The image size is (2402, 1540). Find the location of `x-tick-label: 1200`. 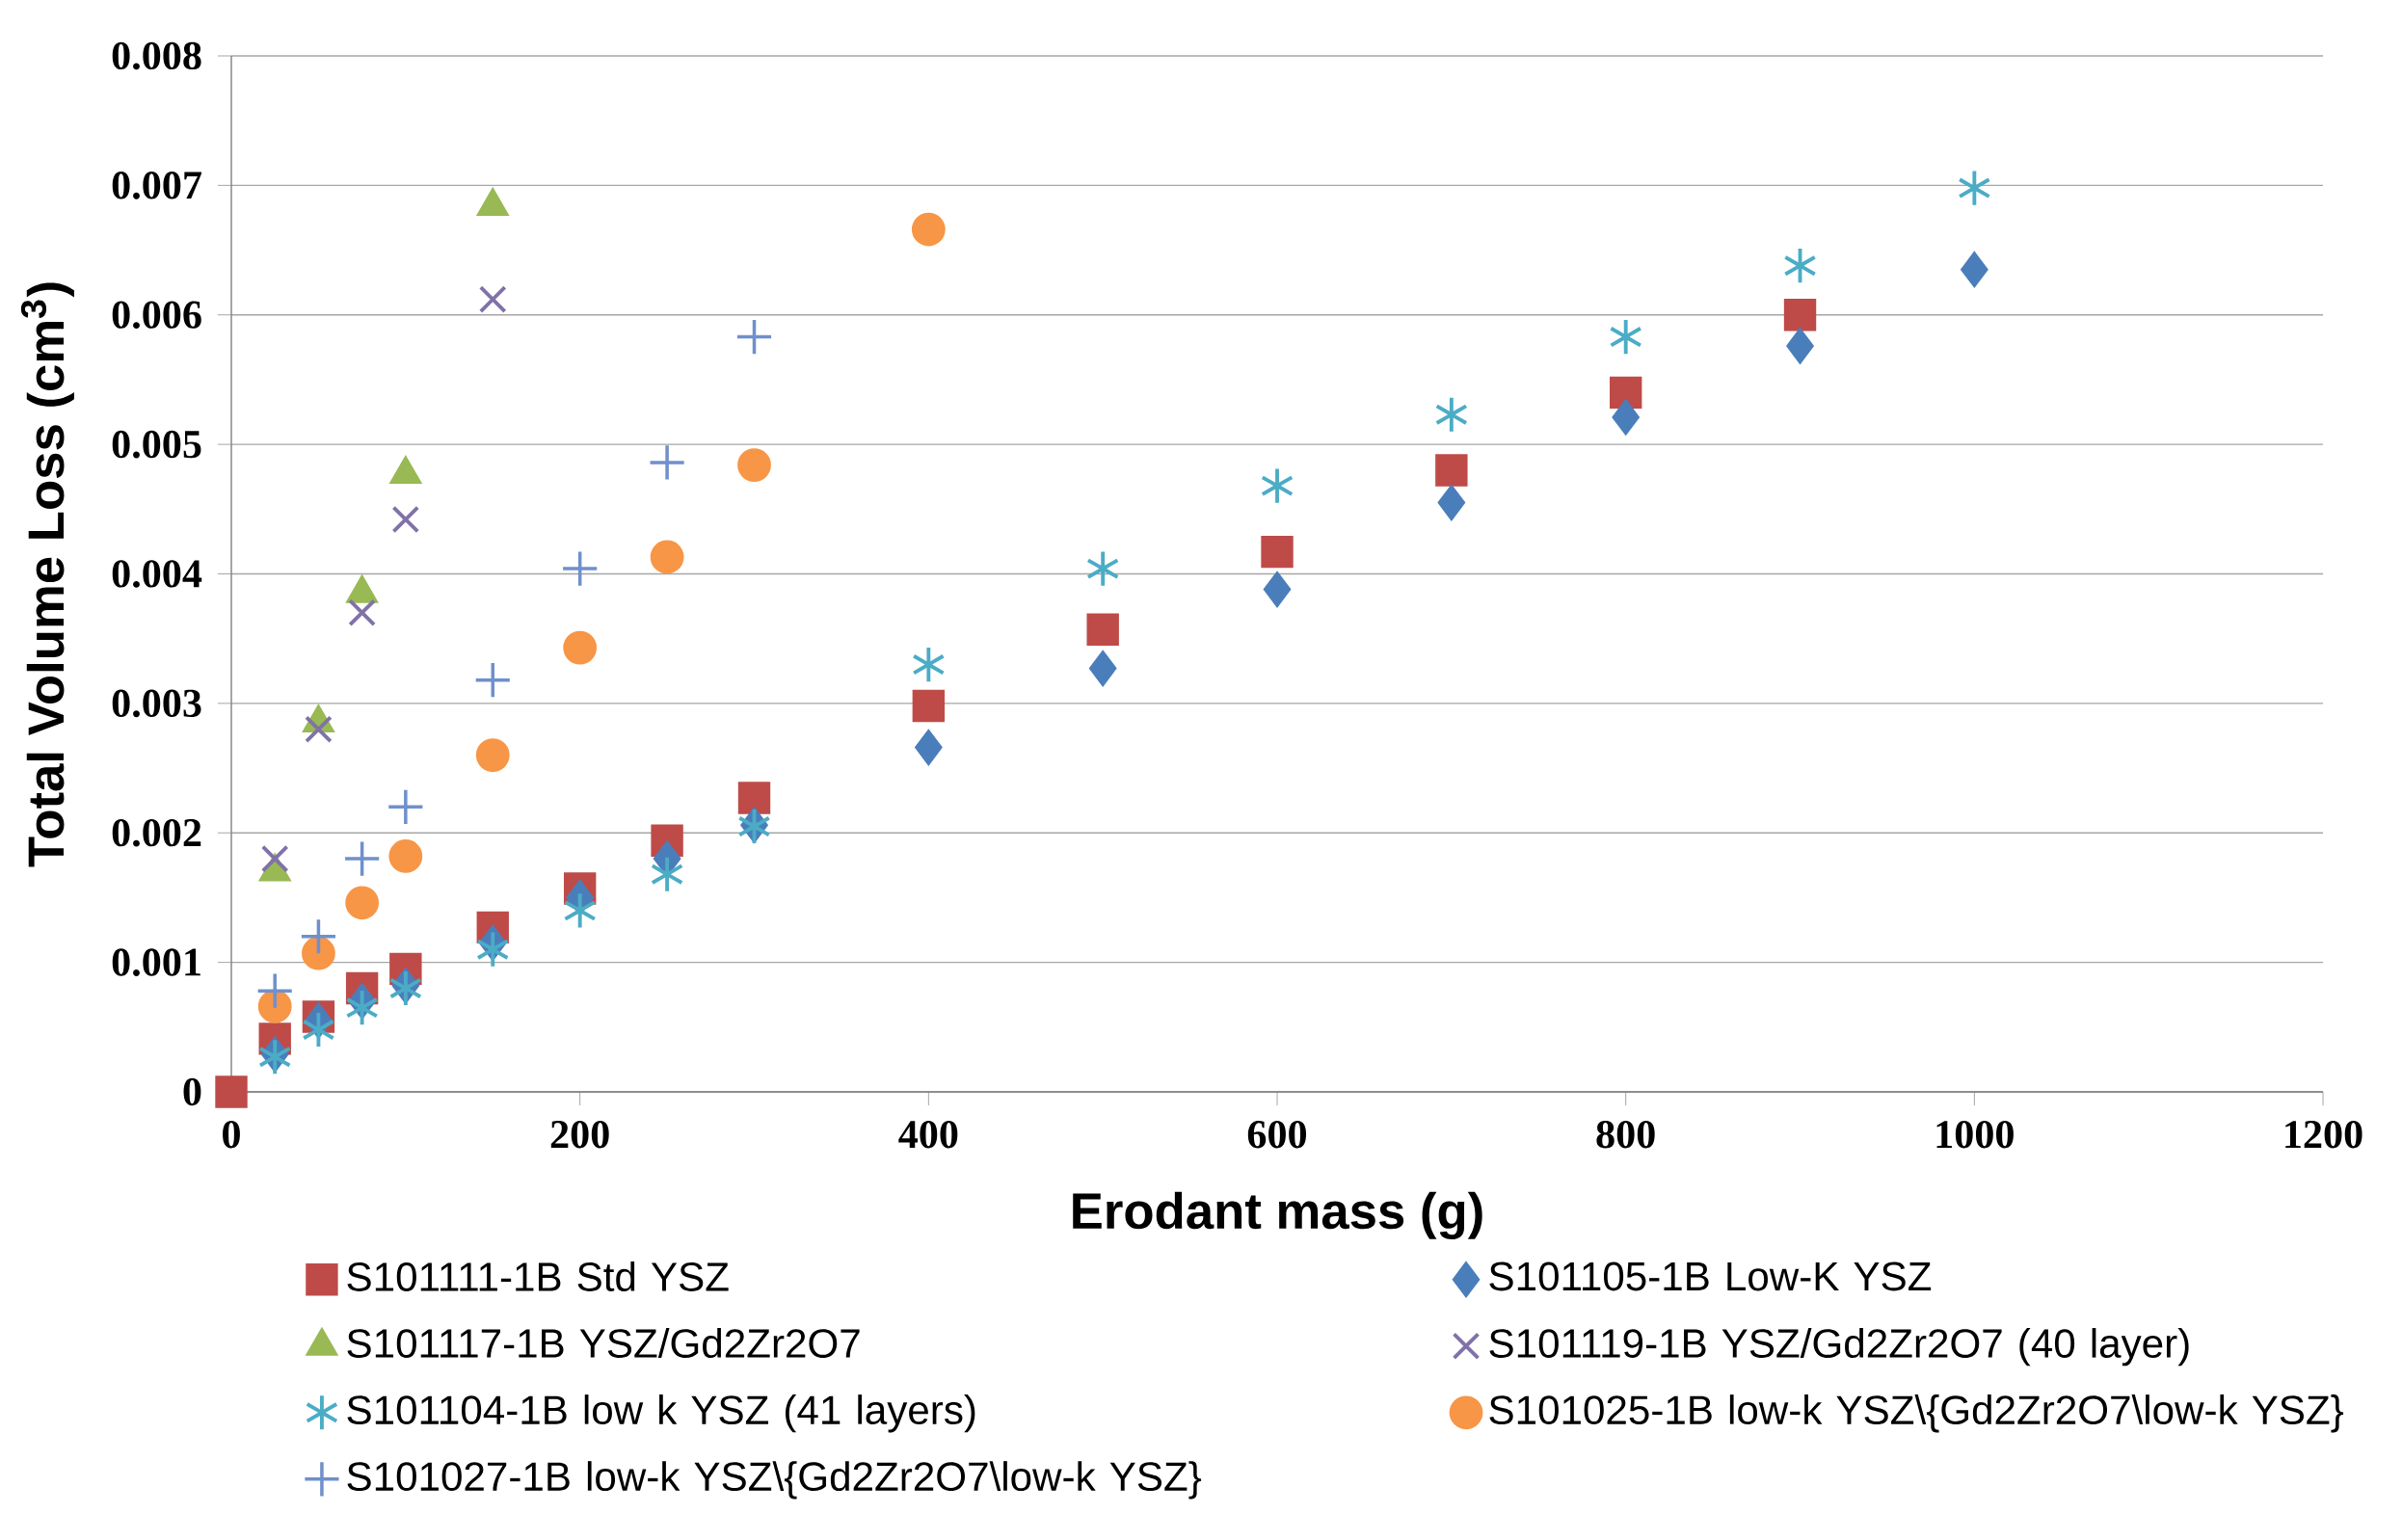

x-tick-label: 1200 is located at coordinates (2323, 1134).